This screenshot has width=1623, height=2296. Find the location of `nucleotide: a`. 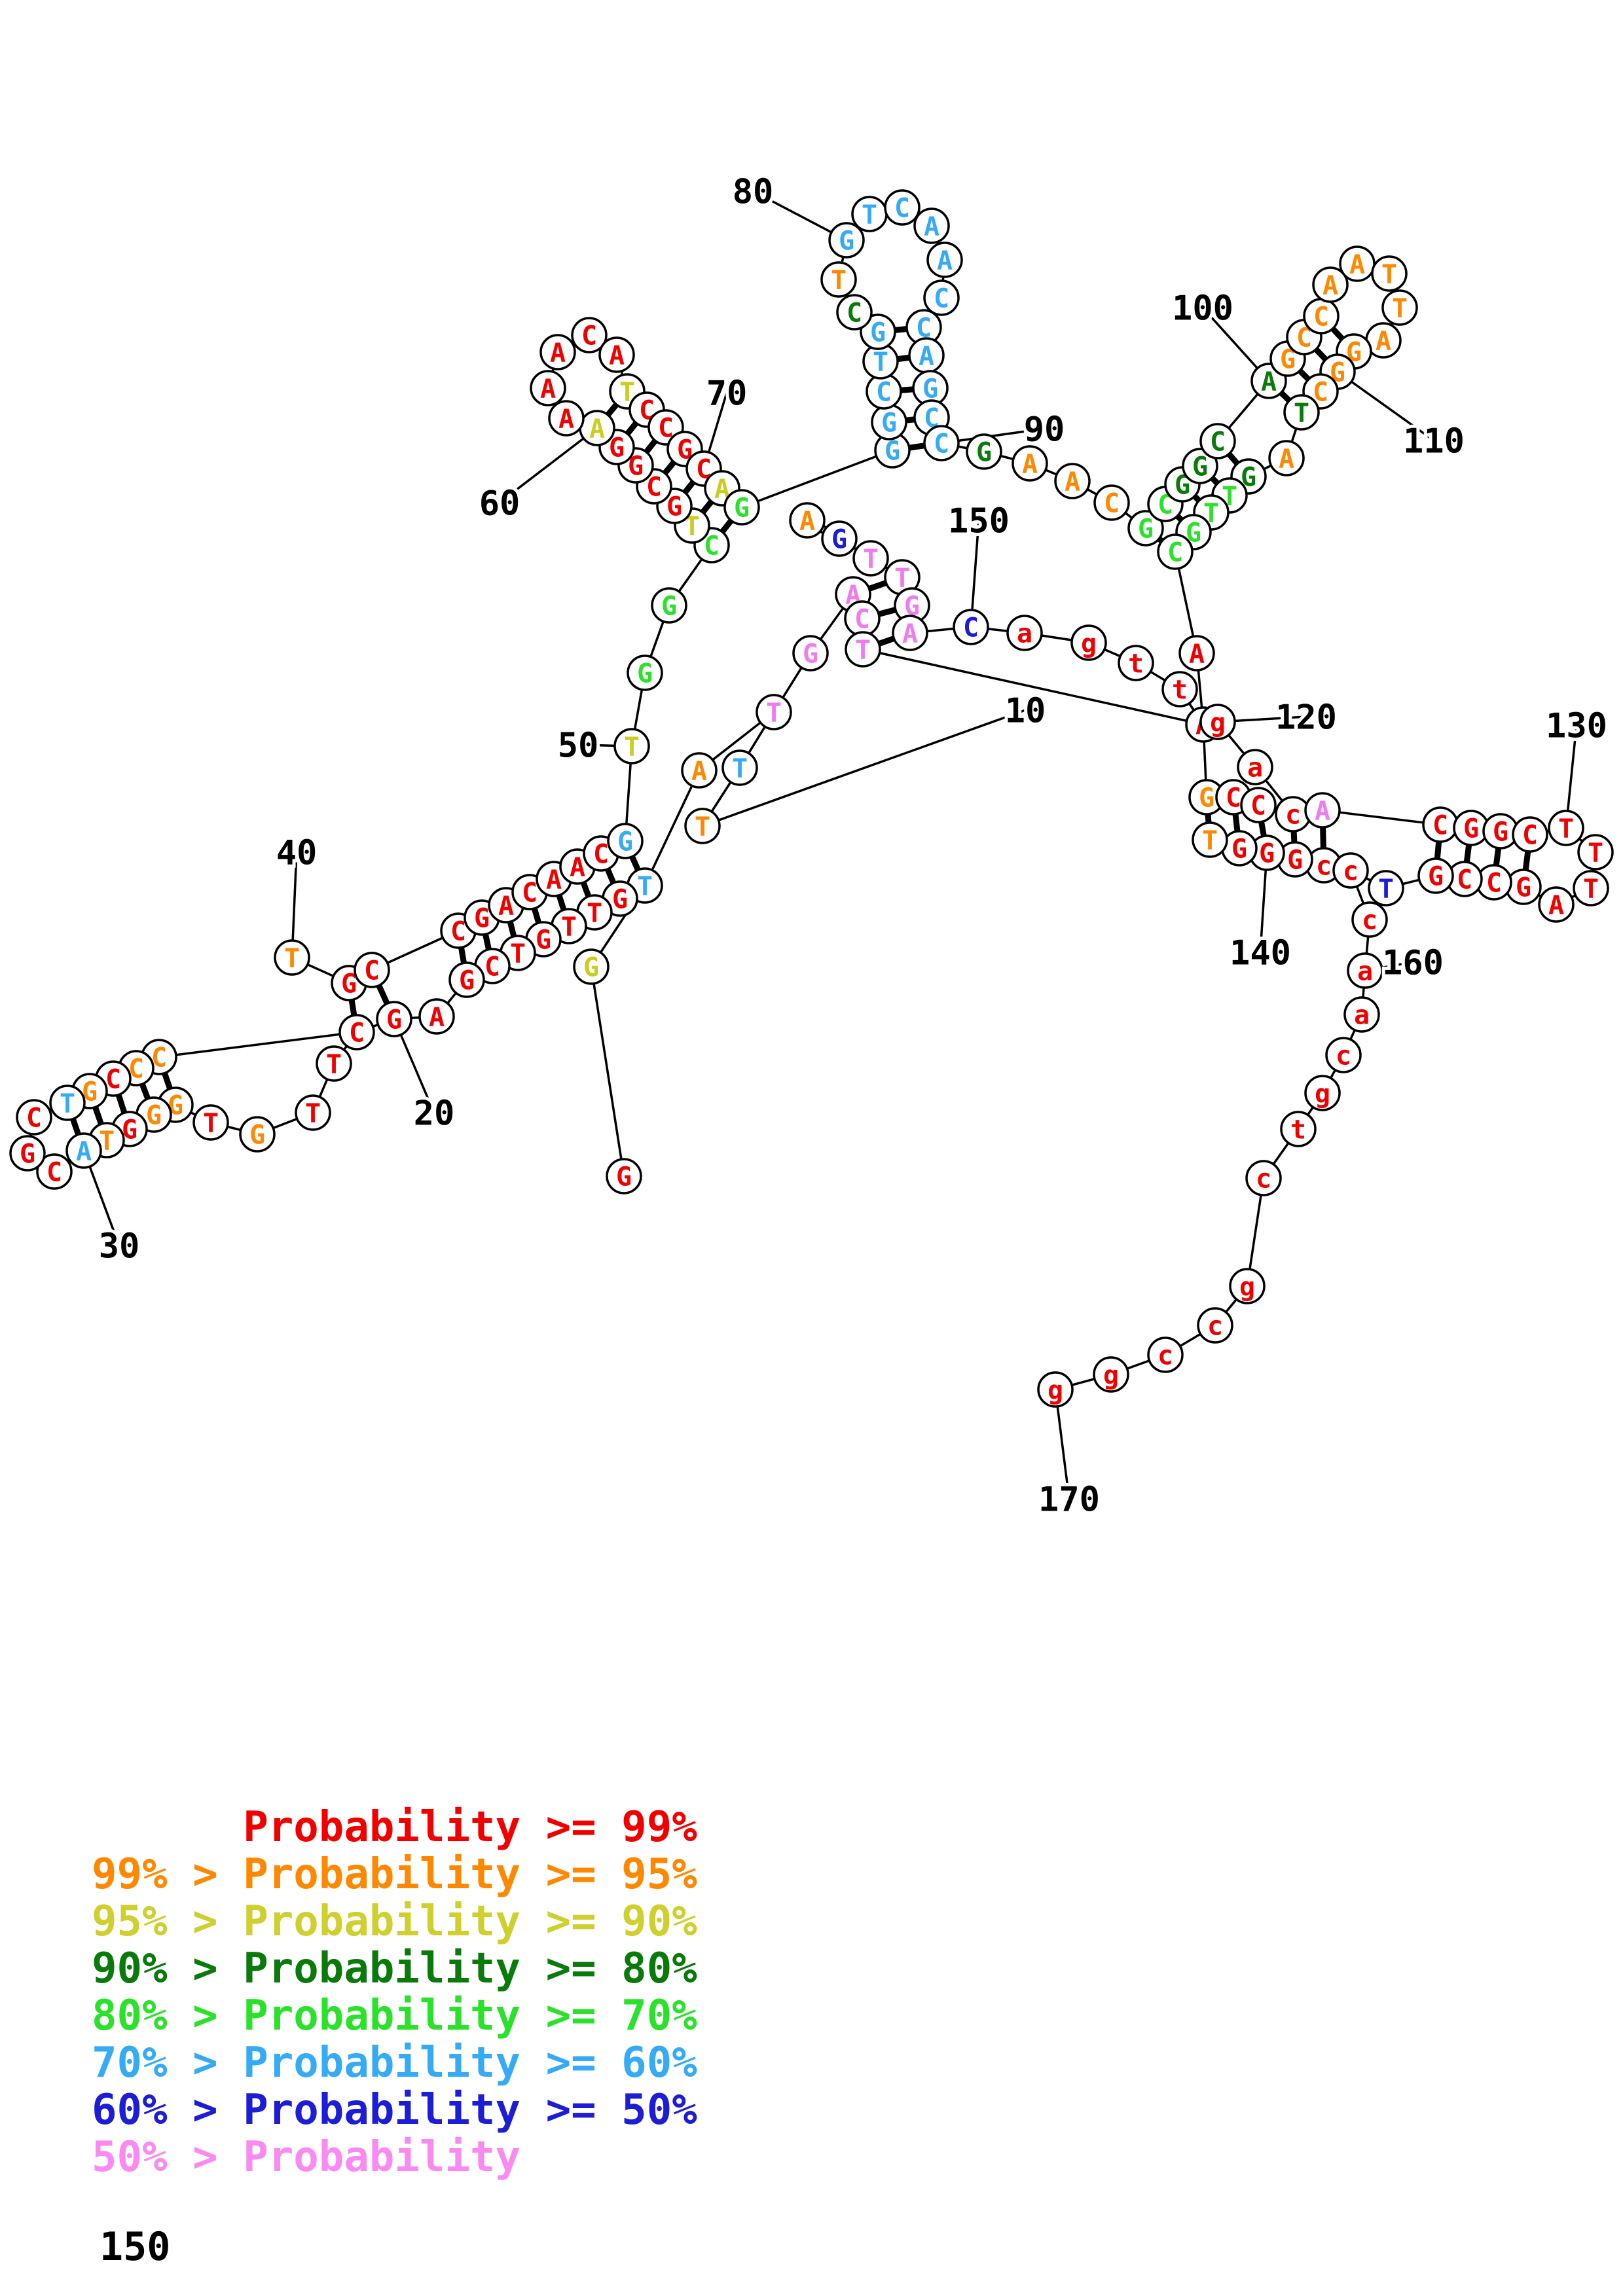

nucleotide: a is located at coordinates (1024, 633).